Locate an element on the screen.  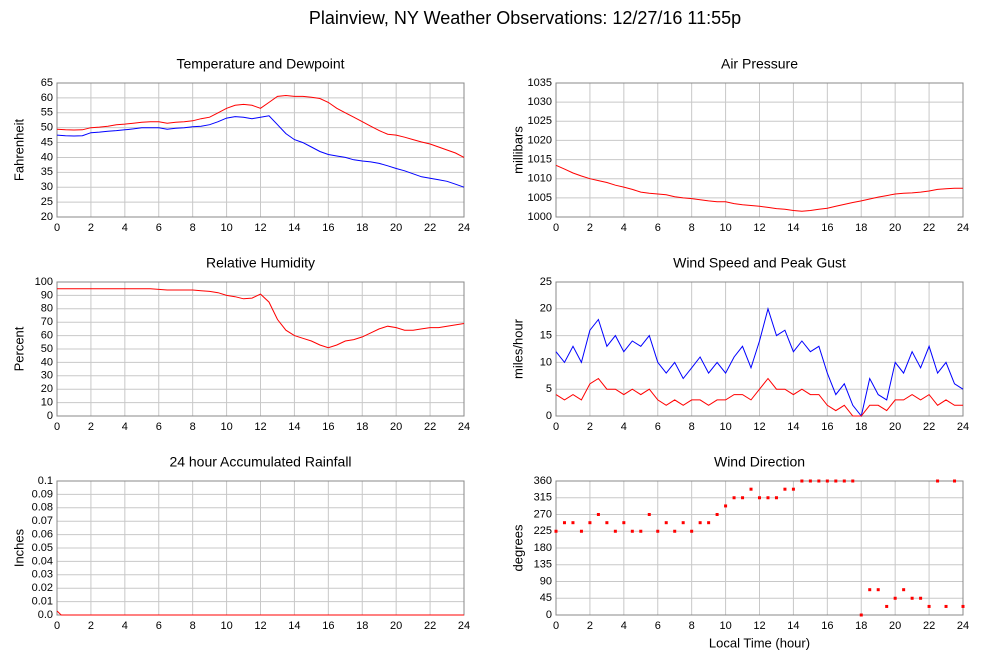
y-tick-label: 1025 is located at coordinates (540, 121).